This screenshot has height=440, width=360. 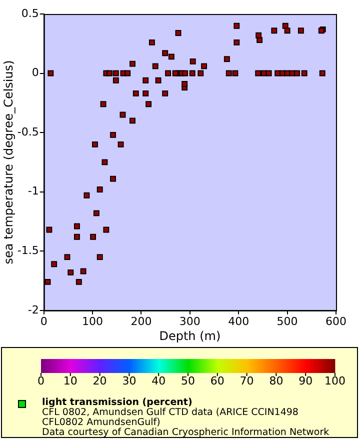 What do you see at coordinates (99, 381) in the screenshot?
I see `color-bar-label: 20` at bounding box center [99, 381].